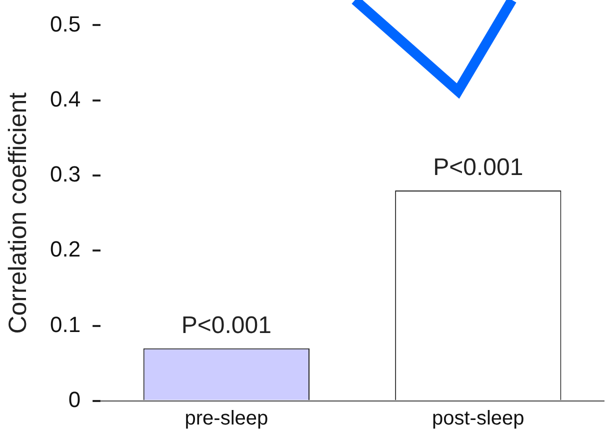 The width and height of the screenshot is (606, 437). What do you see at coordinates (74, 399) in the screenshot?
I see `y-tick-label: 0` at bounding box center [74, 399].